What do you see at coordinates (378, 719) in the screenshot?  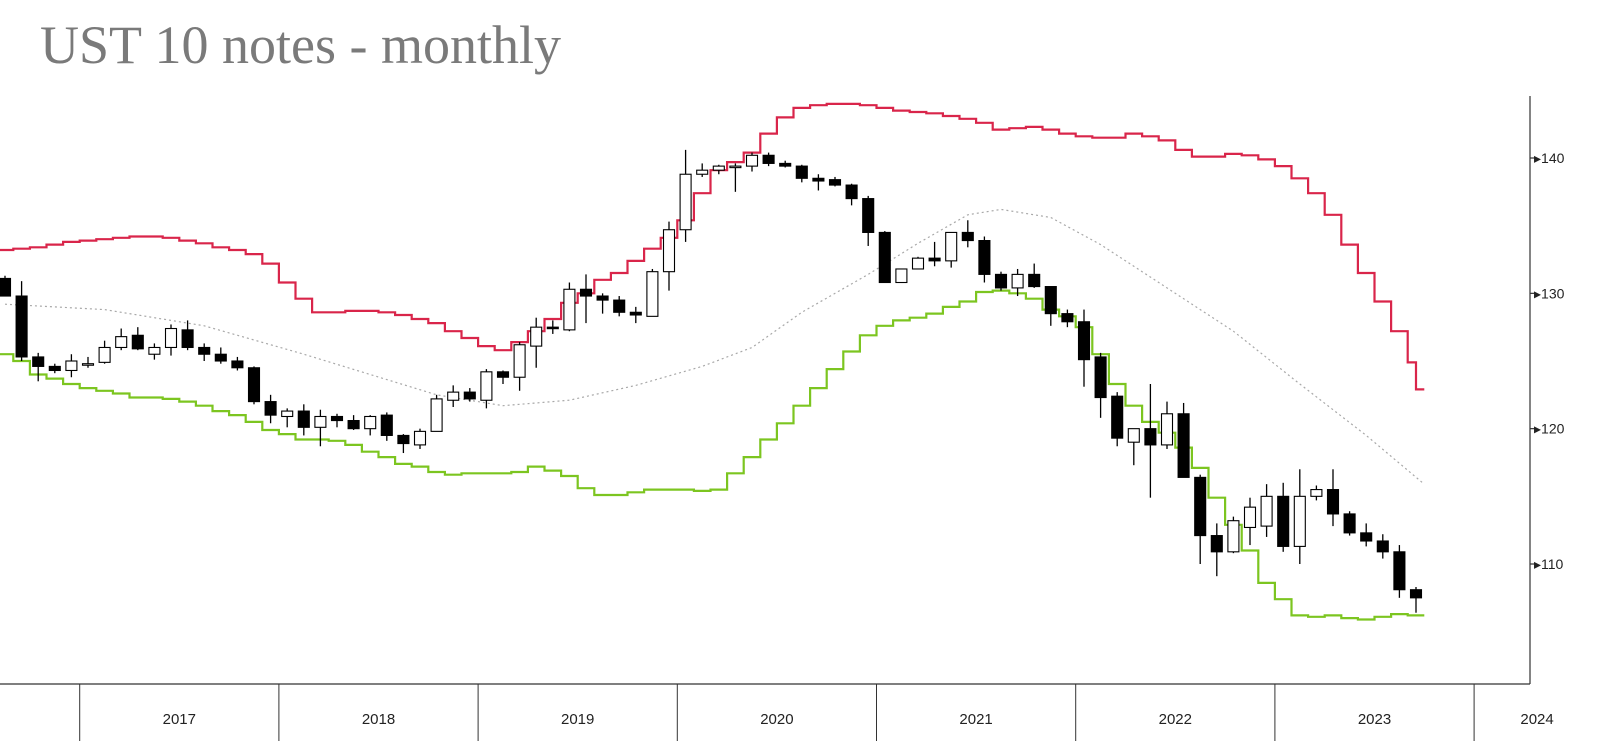 I see `x-tick-label: 2018` at bounding box center [378, 719].